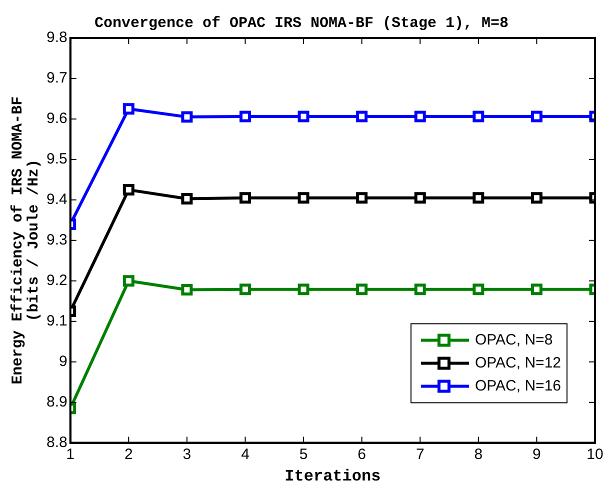 The width and height of the screenshot is (615, 494). What do you see at coordinates (301, 23) in the screenshot?
I see `chart-title: Convergence of OPAC IRS NOMA-BF (Stage 1), M=8` at bounding box center [301, 23].